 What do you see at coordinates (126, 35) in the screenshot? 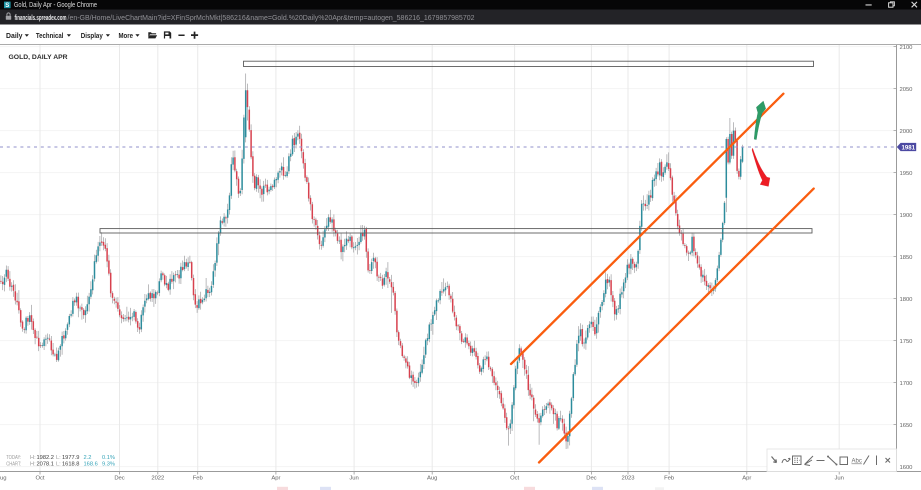
I see `svg-text: More` at bounding box center [126, 35].